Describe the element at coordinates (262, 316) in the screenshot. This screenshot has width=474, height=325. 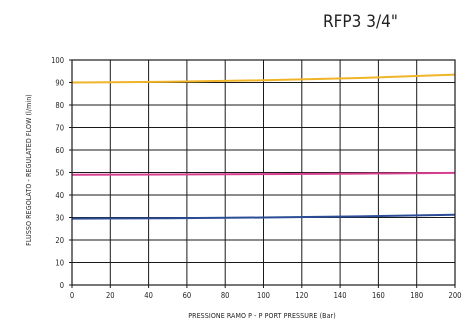
I see `x-axis-label: PRESSIONE RAMO P - P PORT PRESSURE (Bar)` at that location.